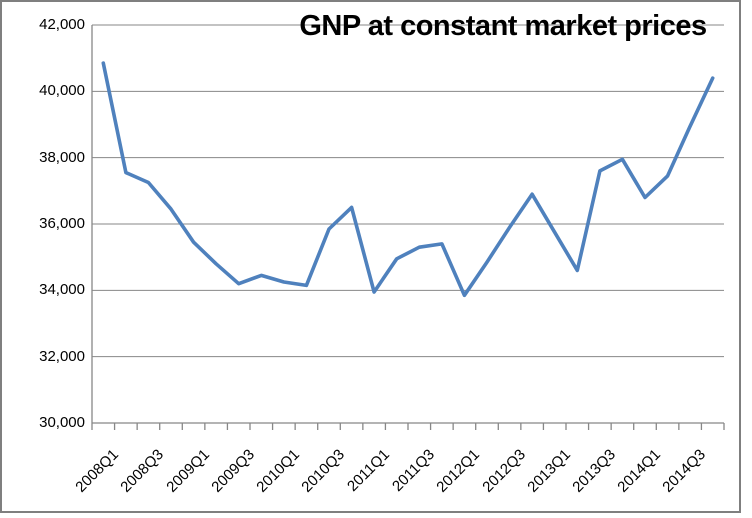  What do you see at coordinates (62, 157) in the screenshot?
I see `y-axis-label: 38,000` at bounding box center [62, 157].